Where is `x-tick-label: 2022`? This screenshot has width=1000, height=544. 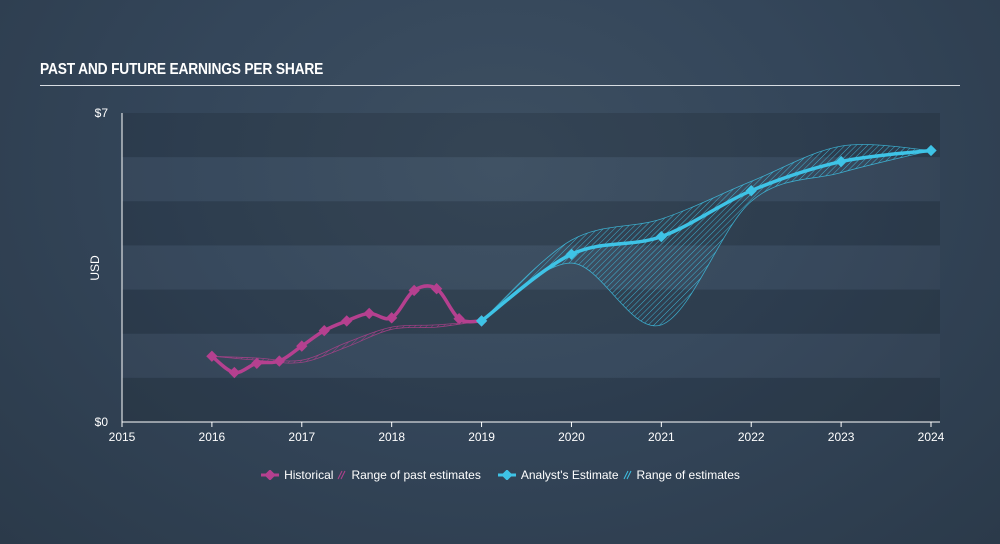 x-tick-label: 2022 is located at coordinates (751, 437).